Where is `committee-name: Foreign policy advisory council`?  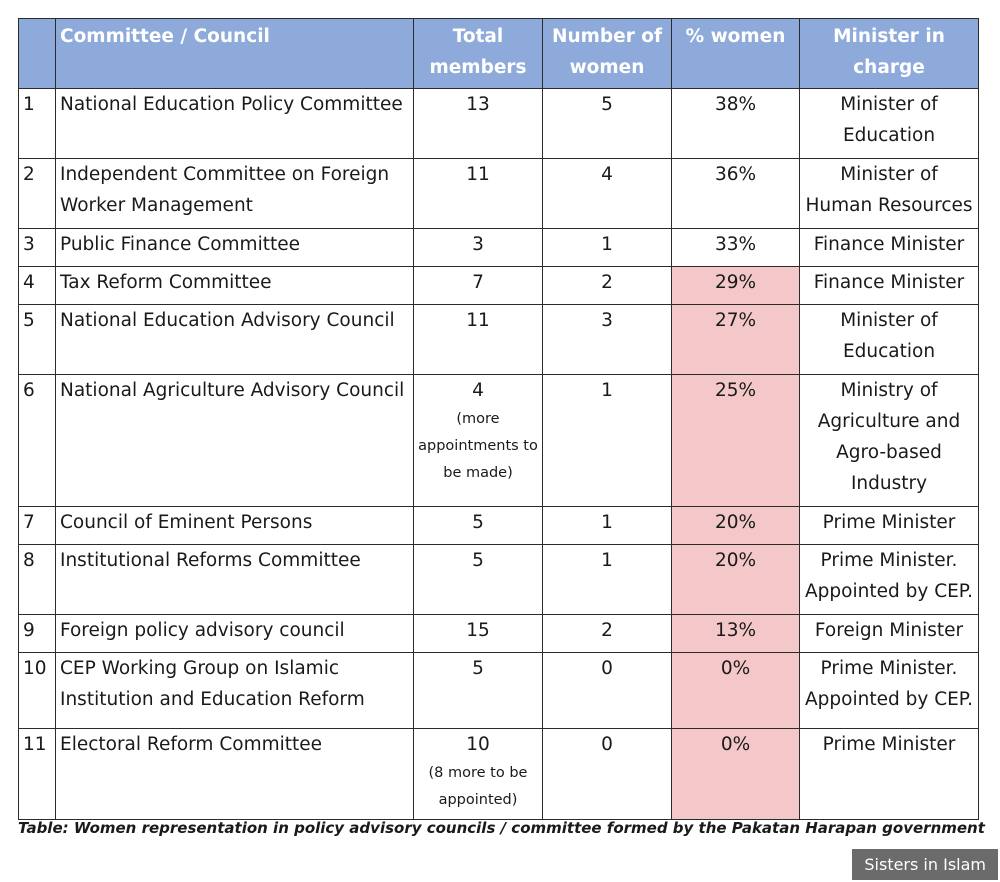 committee-name: Foreign policy advisory council is located at coordinates (234, 633).